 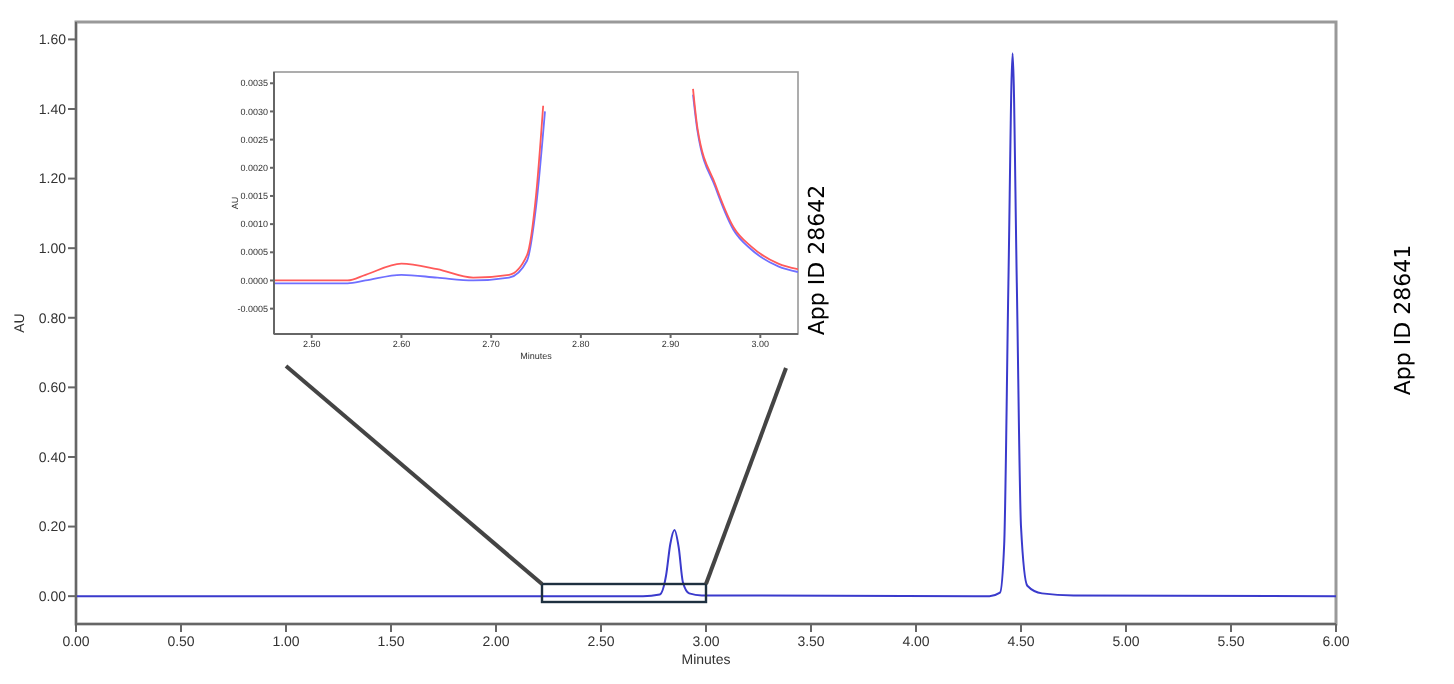 I want to click on text: App ID 28641, so click(x=1403, y=320).